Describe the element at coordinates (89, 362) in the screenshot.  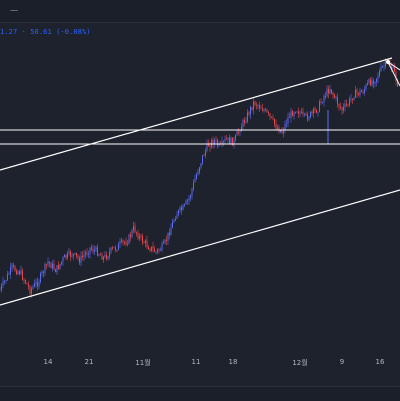
I see `x-axis-label: 21` at that location.